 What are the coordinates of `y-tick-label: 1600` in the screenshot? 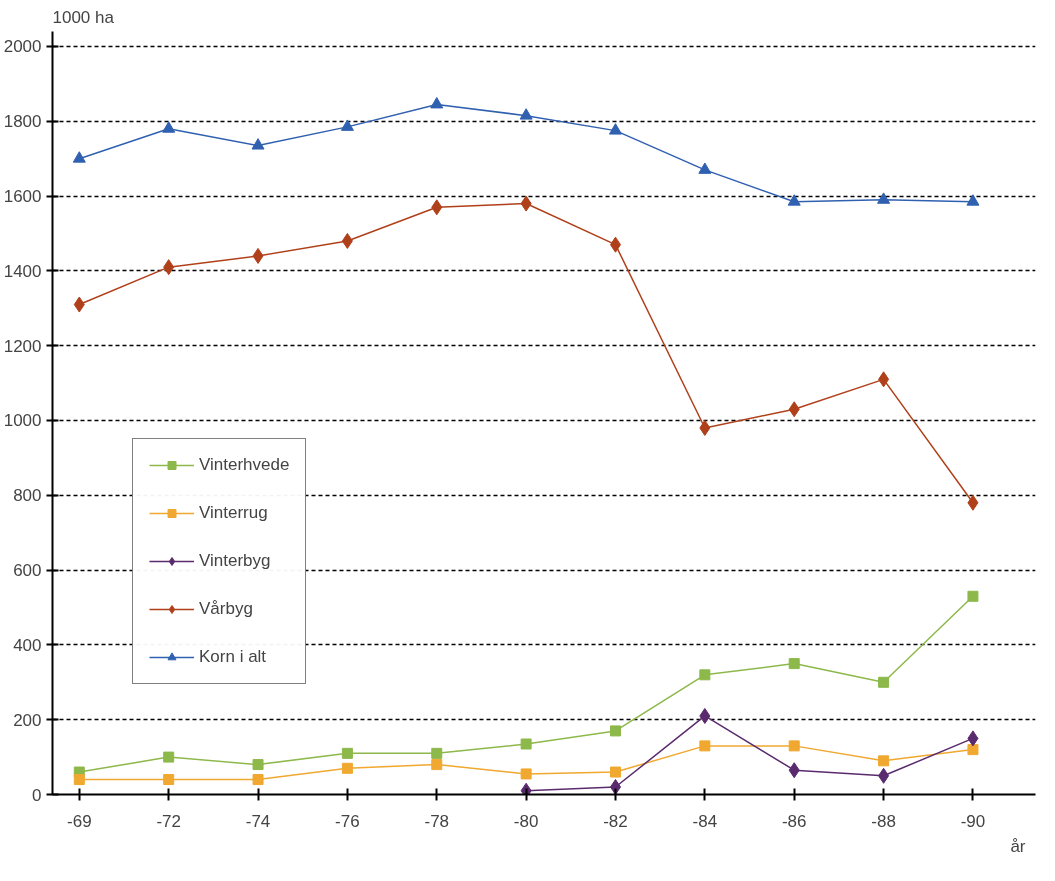 It's located at (22, 197).